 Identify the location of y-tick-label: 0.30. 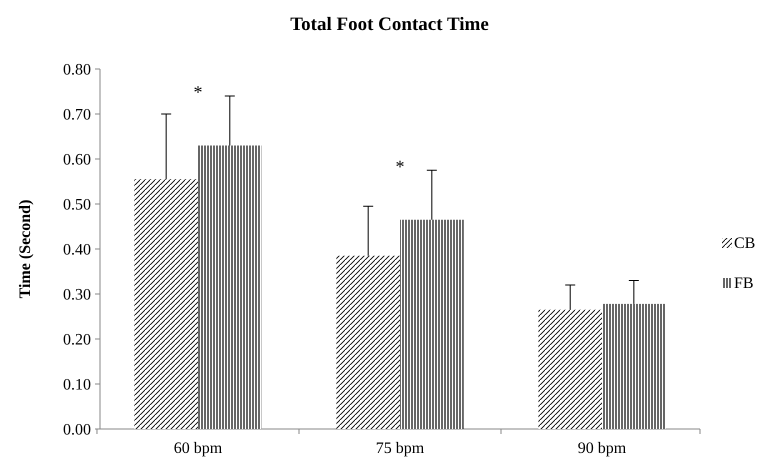
(77, 295).